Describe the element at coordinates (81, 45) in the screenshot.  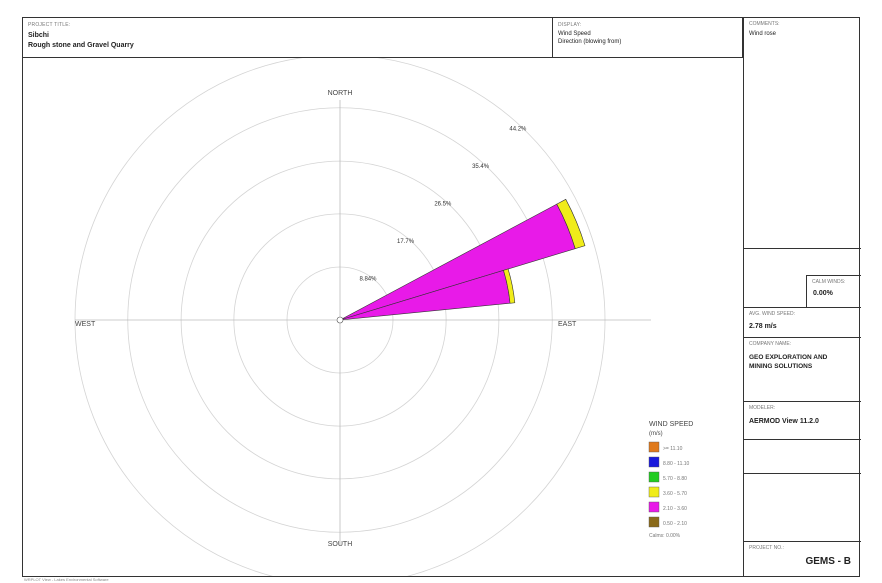
I see `project-subtitle: Rough stone and Gravel Quarry` at that location.